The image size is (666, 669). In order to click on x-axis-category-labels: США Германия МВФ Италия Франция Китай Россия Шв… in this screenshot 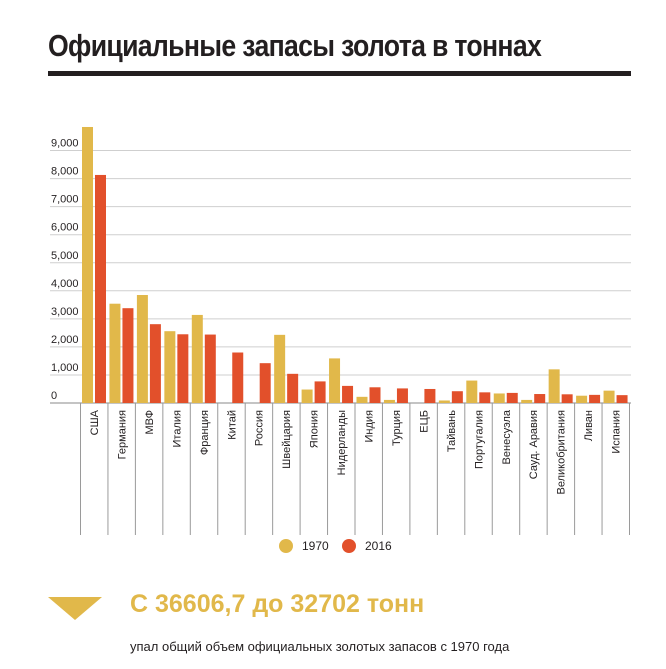, I will do `click(356, 451)`.